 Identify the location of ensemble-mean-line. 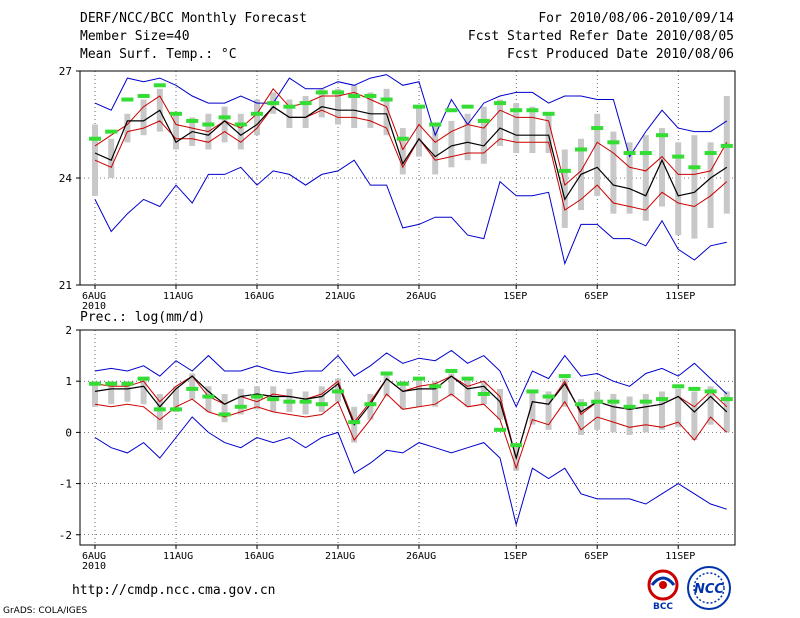
(411, 418).